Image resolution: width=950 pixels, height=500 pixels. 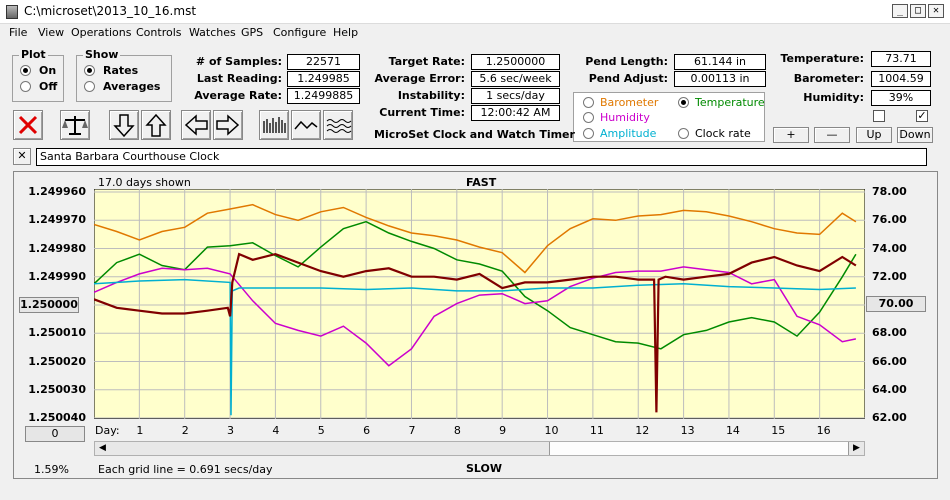 I want to click on arrow-down-icon, so click(x=124, y=126).